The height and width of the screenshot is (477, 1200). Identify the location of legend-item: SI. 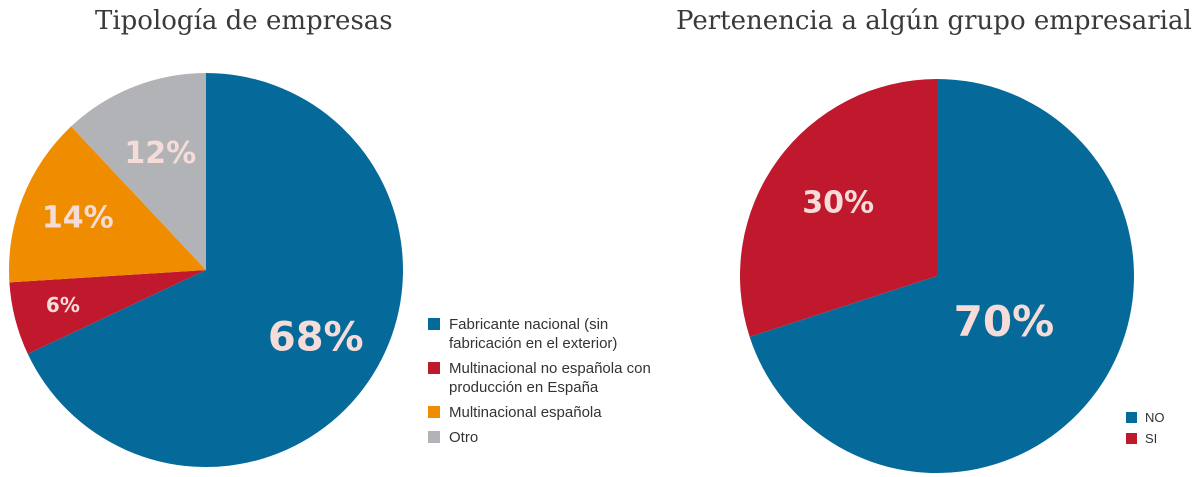
(1145, 439).